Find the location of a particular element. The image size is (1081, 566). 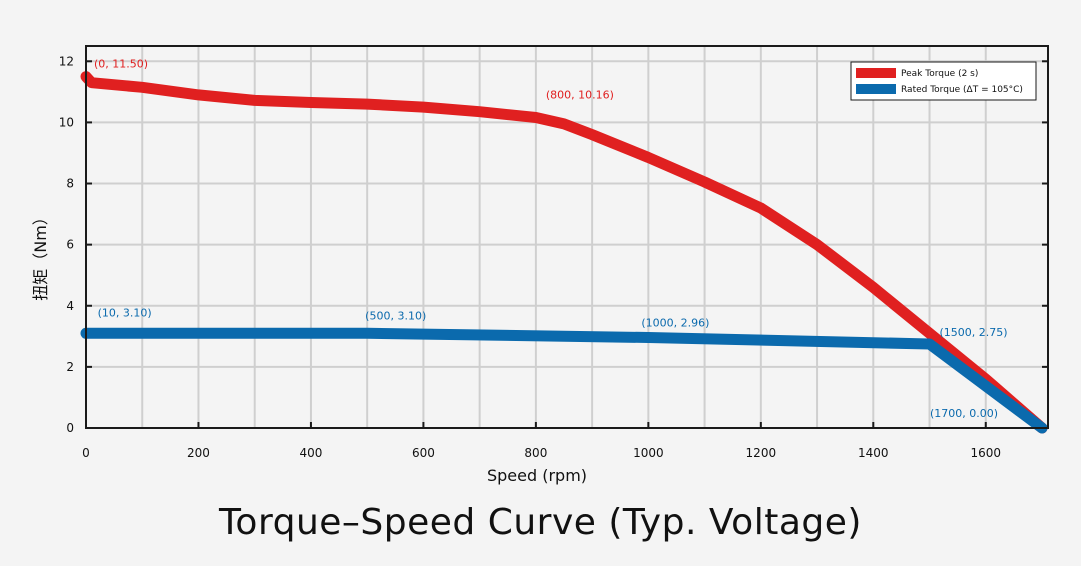

y-tick-label: 10 is located at coordinates (66, 122).